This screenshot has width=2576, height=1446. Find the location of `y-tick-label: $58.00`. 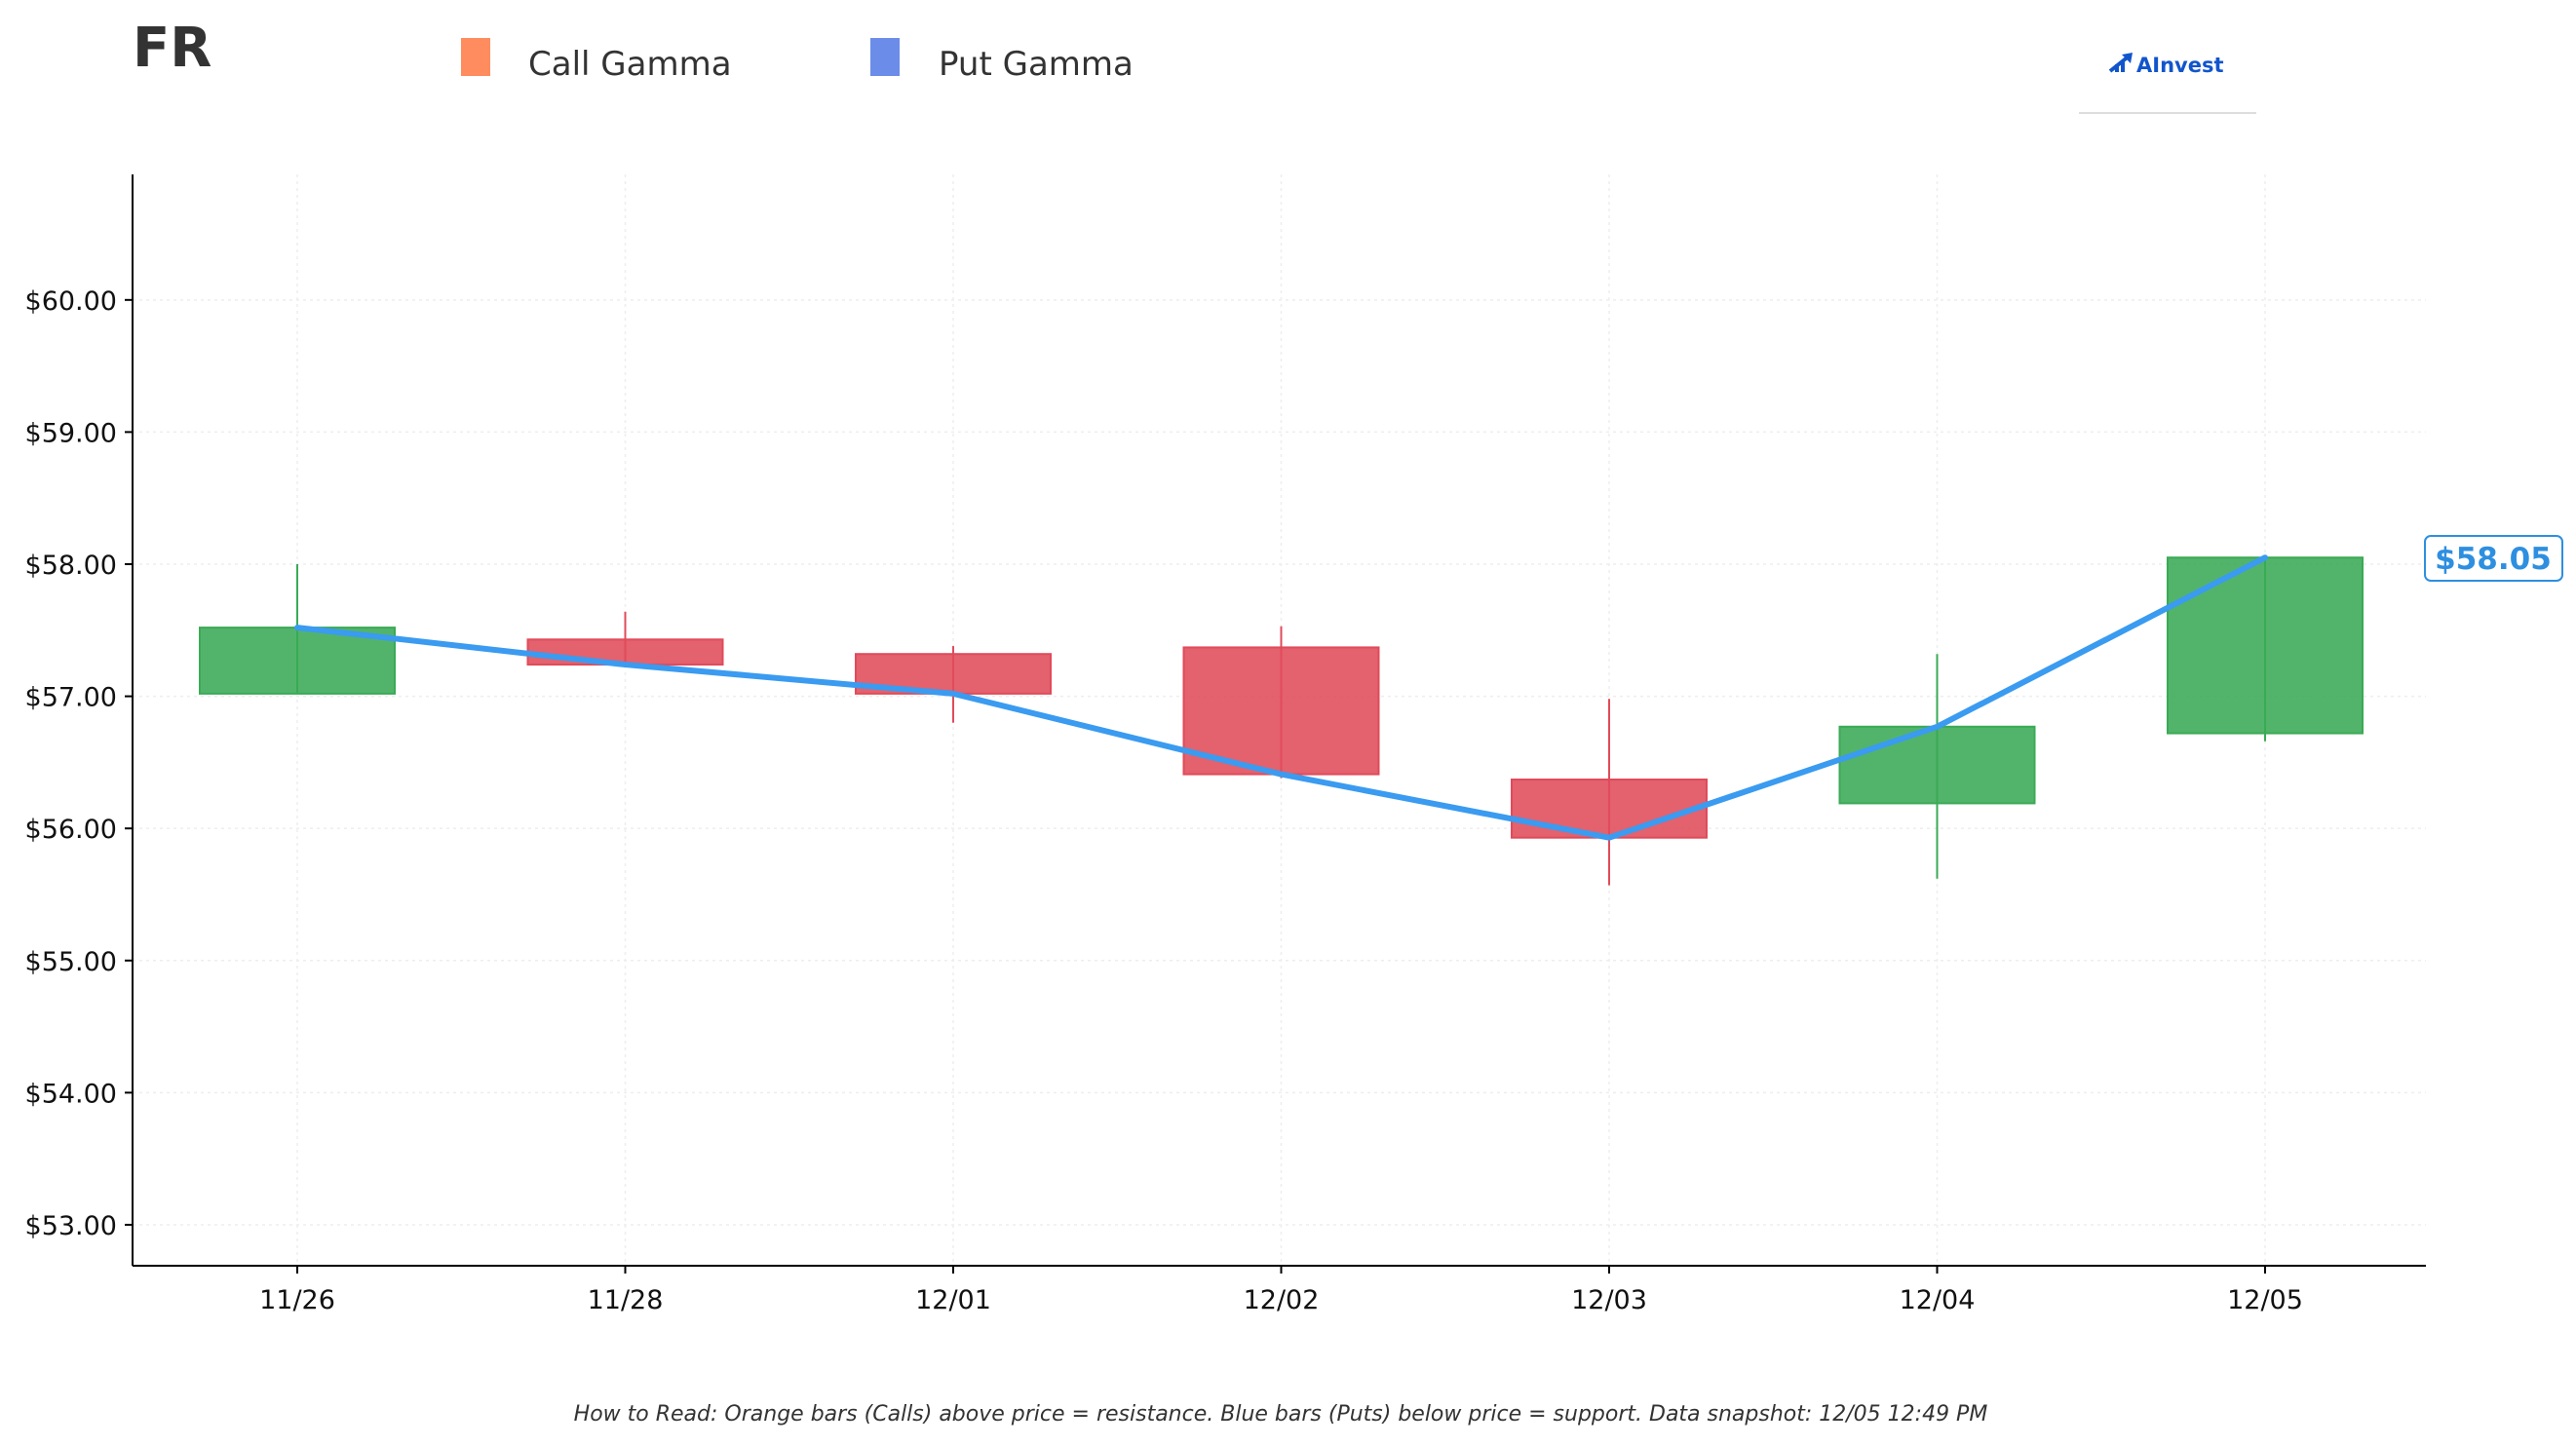

y-tick-label: $58.00 is located at coordinates (71, 566).